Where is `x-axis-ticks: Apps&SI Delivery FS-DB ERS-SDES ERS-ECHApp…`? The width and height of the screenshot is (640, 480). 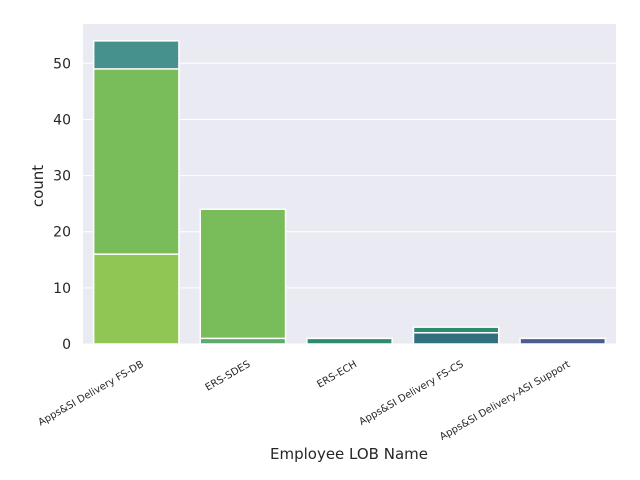
x-axis-ticks: Apps&SI Delivery FS-DB ERS-SDES ERS-ECHApp… is located at coordinates (305, 401).